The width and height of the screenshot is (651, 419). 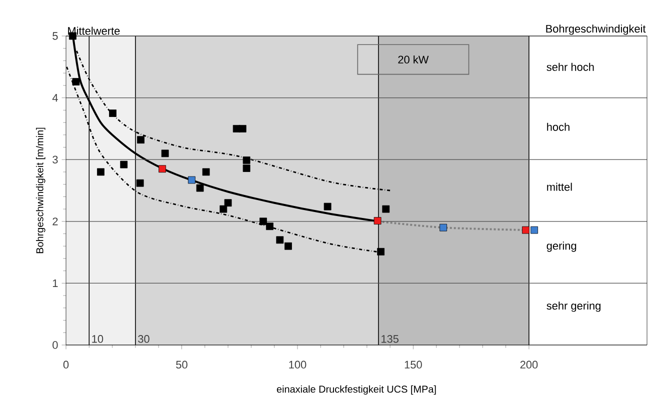 I want to click on x-axis-title: einaxiale Druckfestigkeit UCS [MPa], so click(x=356, y=390).